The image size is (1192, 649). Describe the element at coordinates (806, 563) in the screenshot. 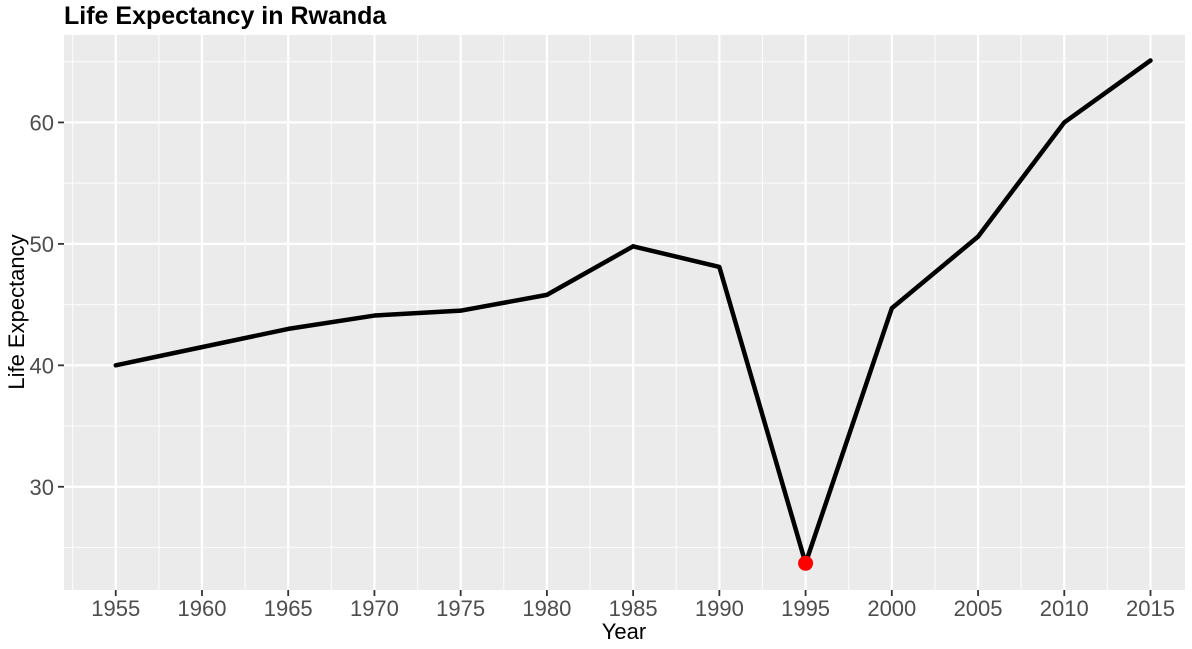

I see `highlight-point` at that location.